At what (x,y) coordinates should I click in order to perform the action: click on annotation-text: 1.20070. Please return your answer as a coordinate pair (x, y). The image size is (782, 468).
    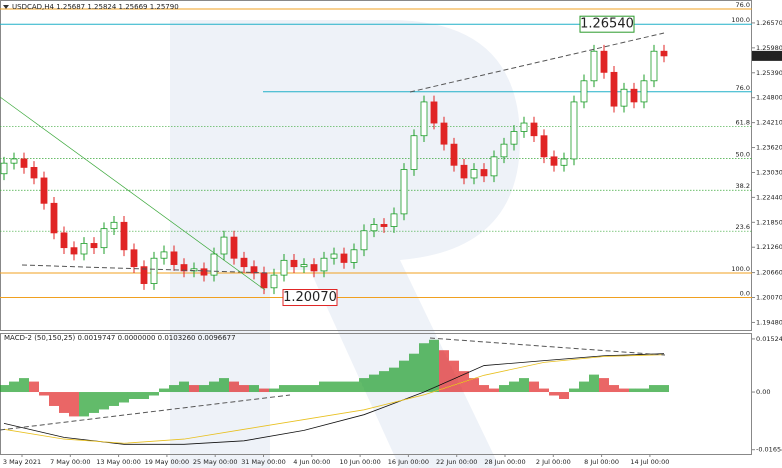
    Looking at the image, I should click on (310, 297).